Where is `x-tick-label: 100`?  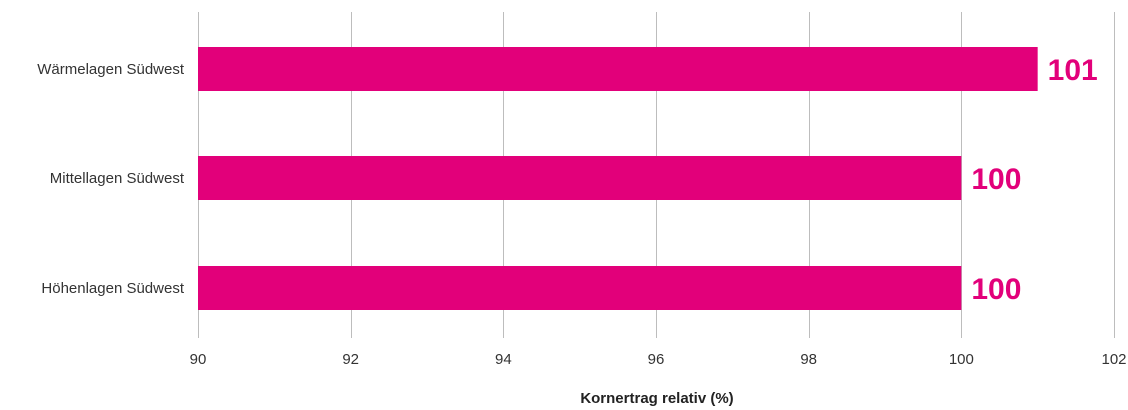 x-tick-label: 100 is located at coordinates (961, 359).